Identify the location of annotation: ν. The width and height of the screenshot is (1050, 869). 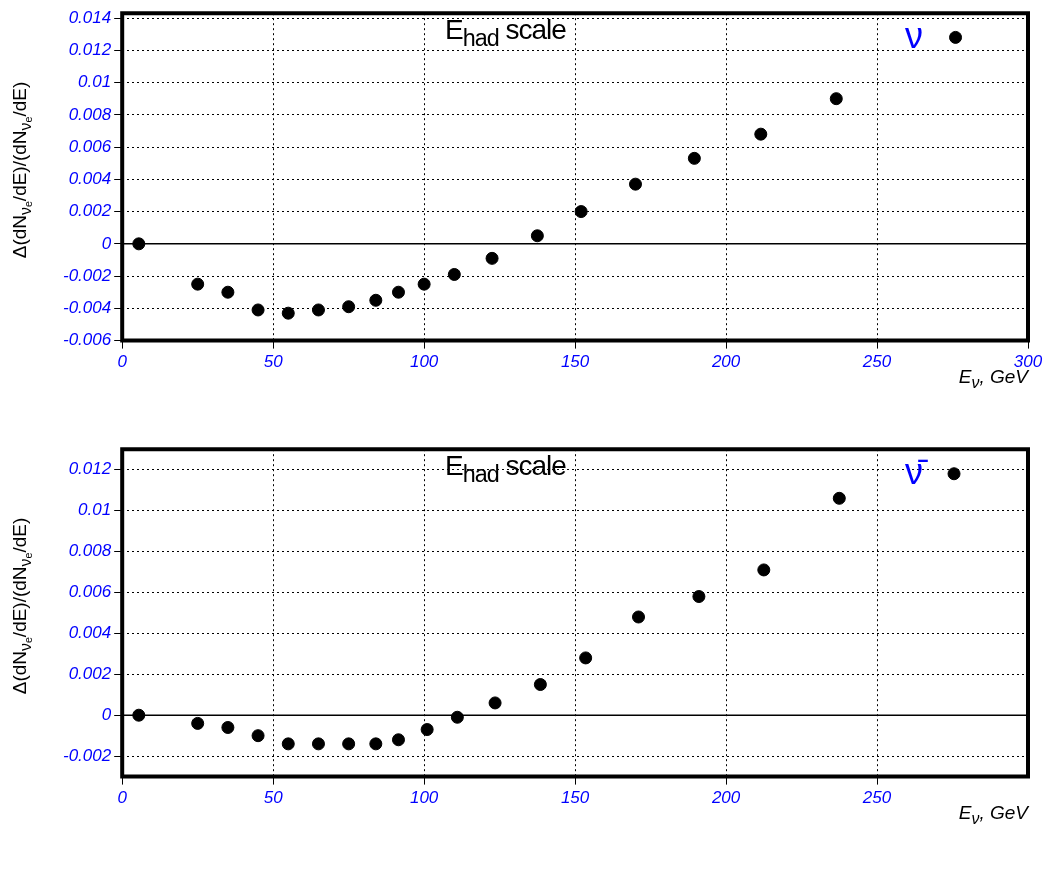
(914, 35).